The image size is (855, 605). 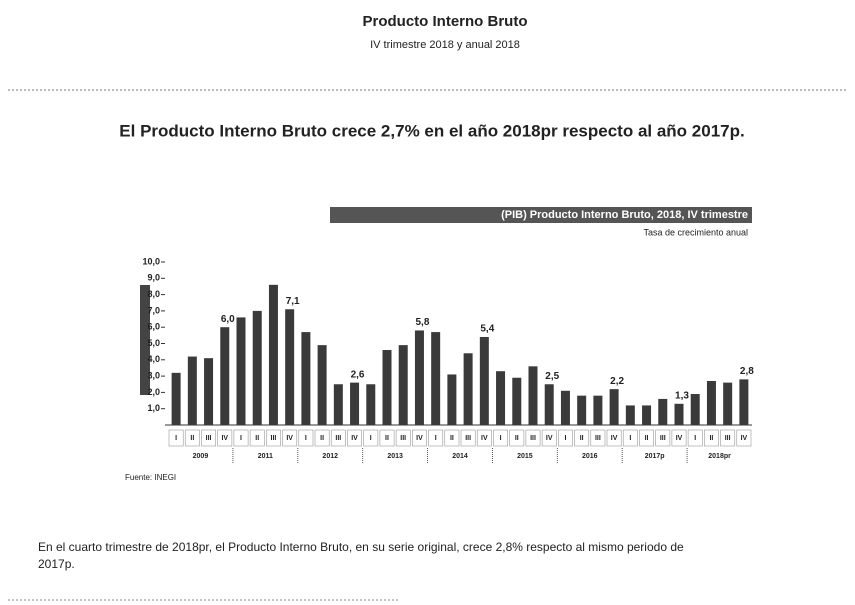 I want to click on data-label: 7,1, so click(x=293, y=301).